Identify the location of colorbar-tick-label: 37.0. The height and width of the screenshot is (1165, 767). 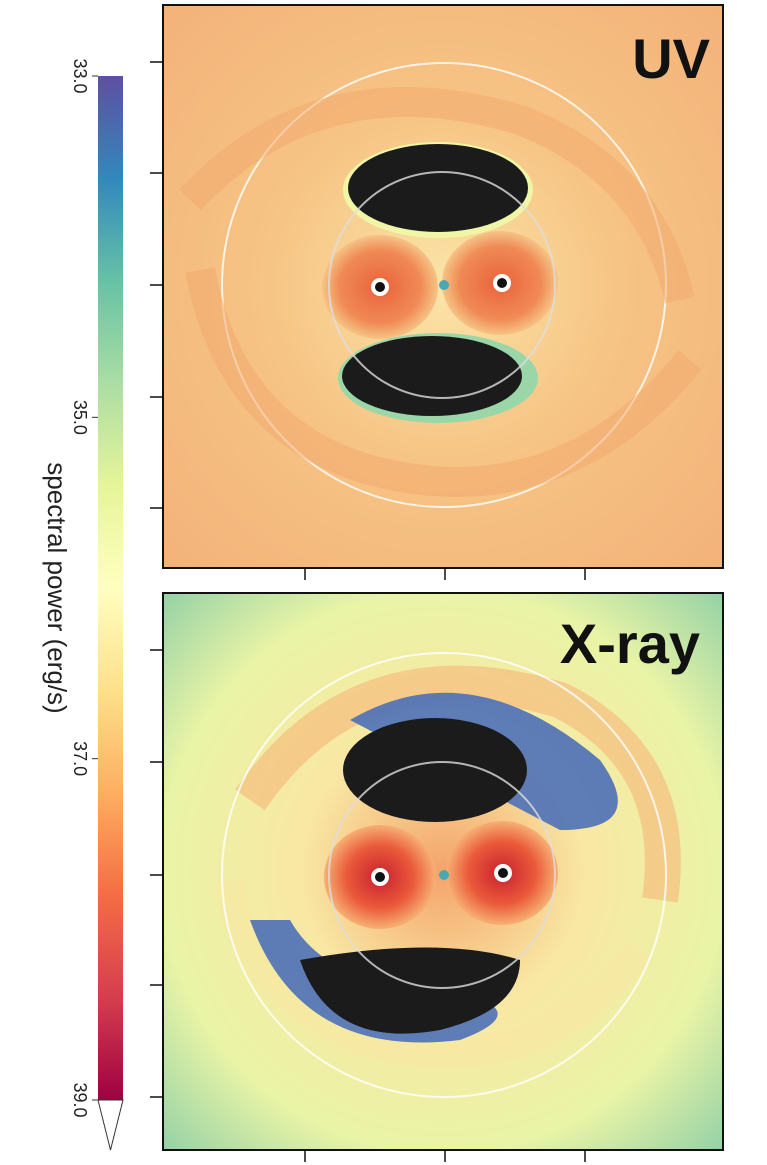
(80, 758).